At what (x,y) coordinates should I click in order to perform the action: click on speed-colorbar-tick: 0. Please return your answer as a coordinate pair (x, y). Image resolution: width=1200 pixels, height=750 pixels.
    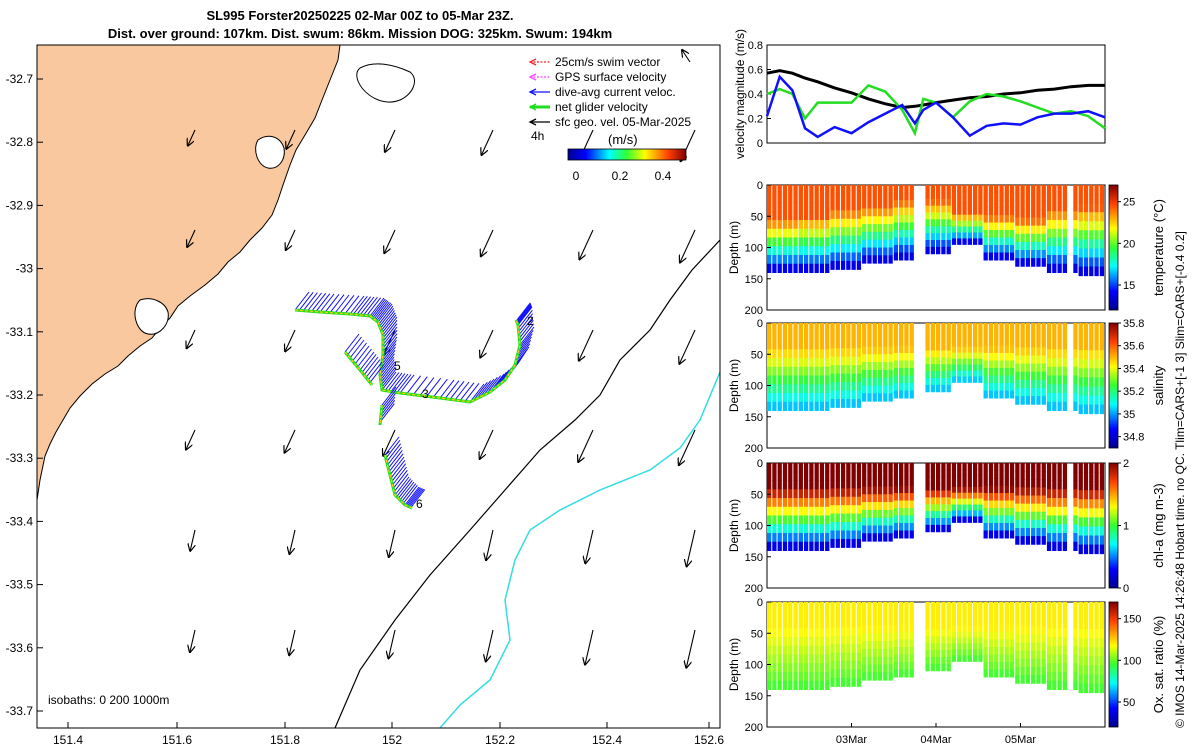
    Looking at the image, I should click on (576, 176).